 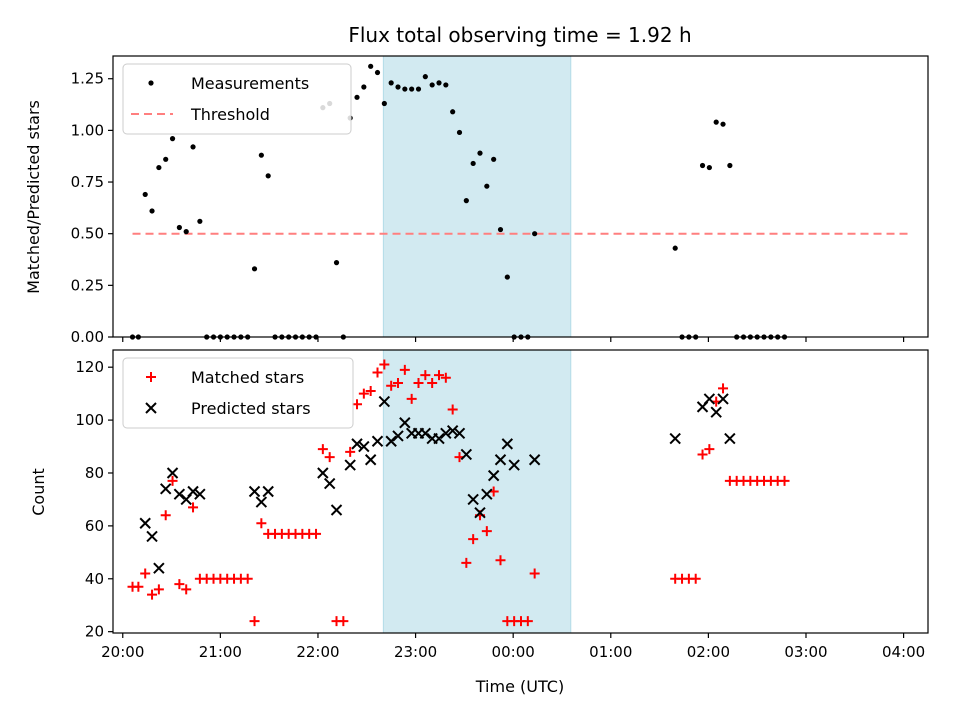 What do you see at coordinates (610, 652) in the screenshot?
I see `x-tick-label: 01:00` at bounding box center [610, 652].